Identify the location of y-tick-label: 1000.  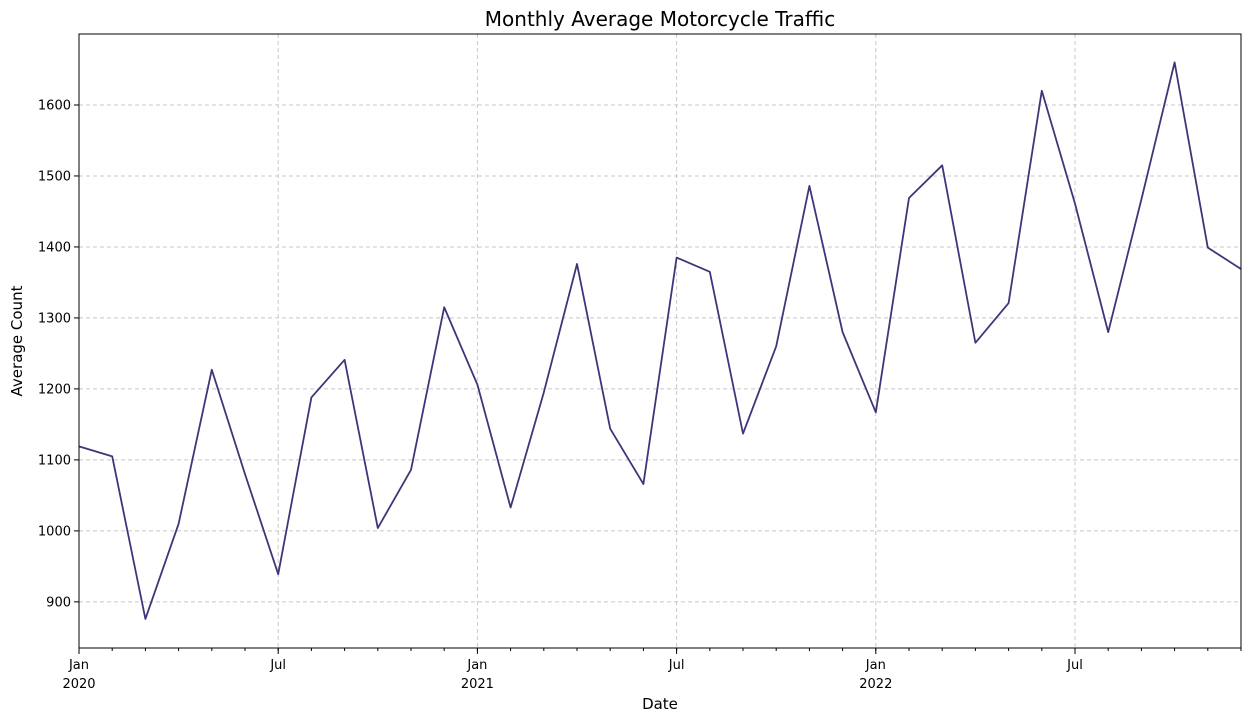
(54, 531).